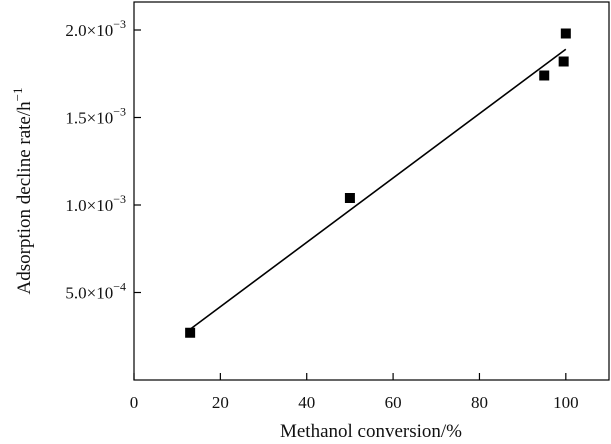 The width and height of the screenshot is (611, 444). What do you see at coordinates (89, 205) in the screenshot?
I see `y-tick-mantissa: 1.0×10` at bounding box center [89, 205].